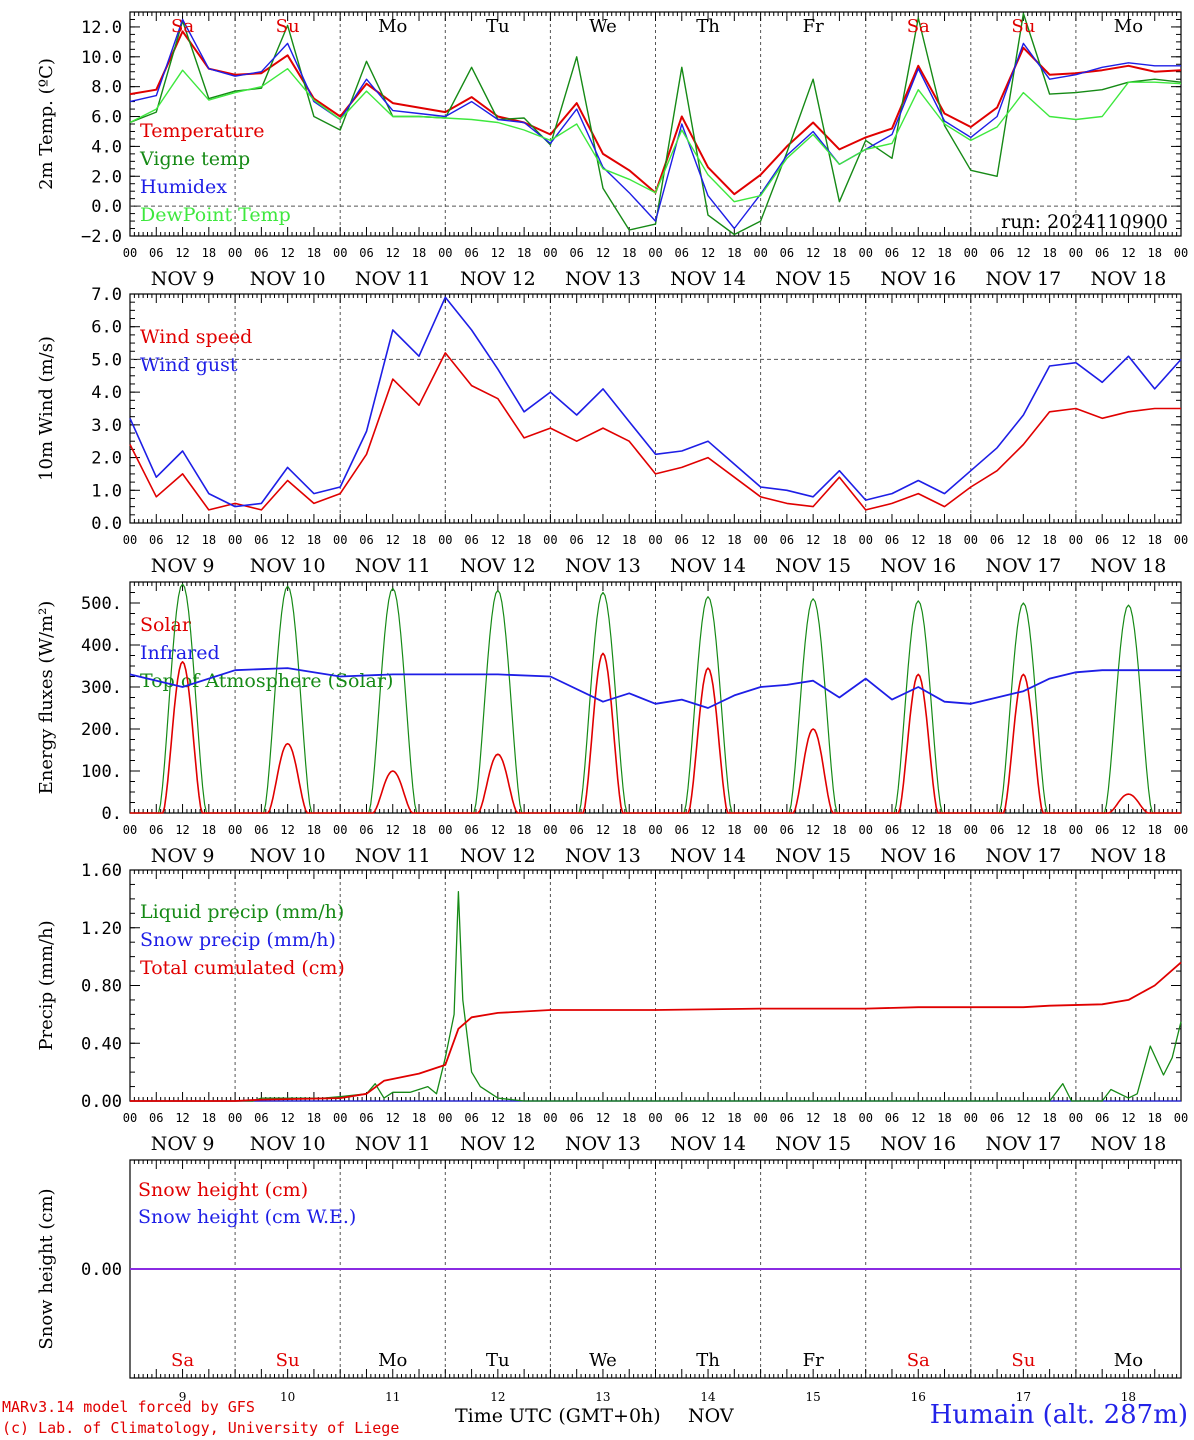 The image size is (1194, 1440). I want to click on y-tick-label: 300., so click(101, 688).